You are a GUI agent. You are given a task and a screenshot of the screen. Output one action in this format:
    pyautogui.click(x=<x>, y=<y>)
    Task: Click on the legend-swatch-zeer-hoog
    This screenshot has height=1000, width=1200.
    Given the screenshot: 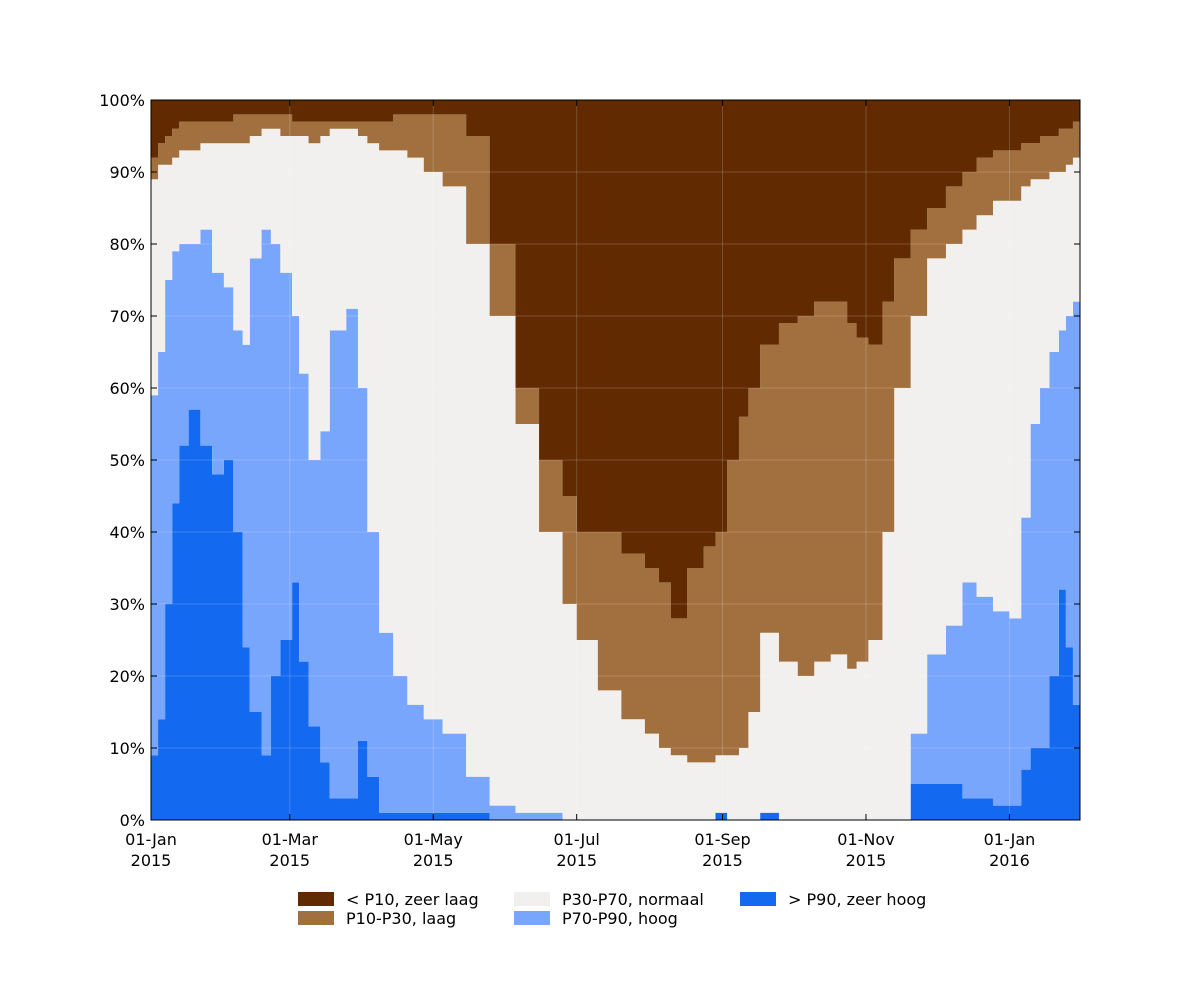 What is the action you would take?
    pyautogui.click(x=758, y=899)
    